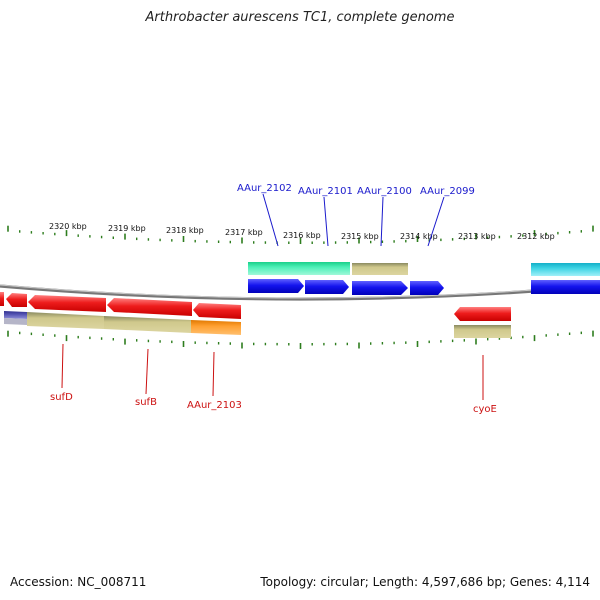 This screenshot has height=600, width=600. What do you see at coordinates (536, 236) in the screenshot?
I see `kbp-label: 2312 kbp` at bounding box center [536, 236].